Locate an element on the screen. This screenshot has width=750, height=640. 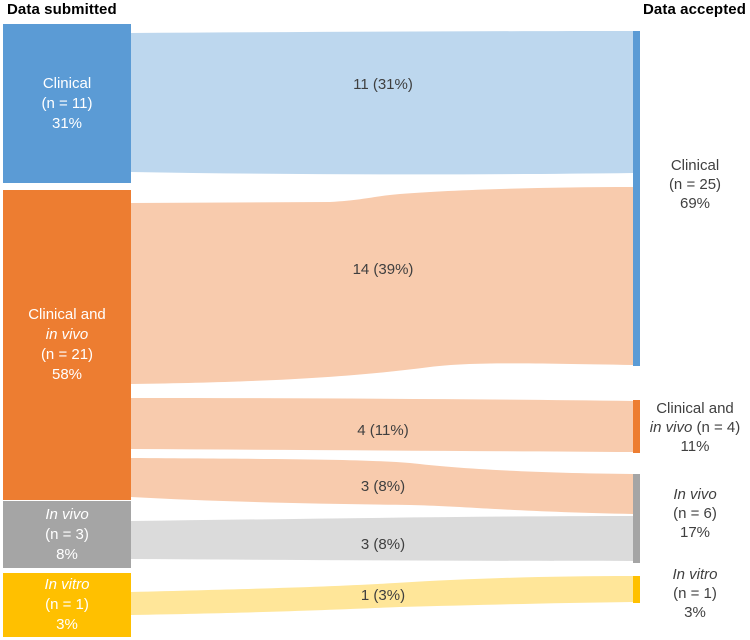
node-label-line: in vivo is located at coordinates (67, 334).